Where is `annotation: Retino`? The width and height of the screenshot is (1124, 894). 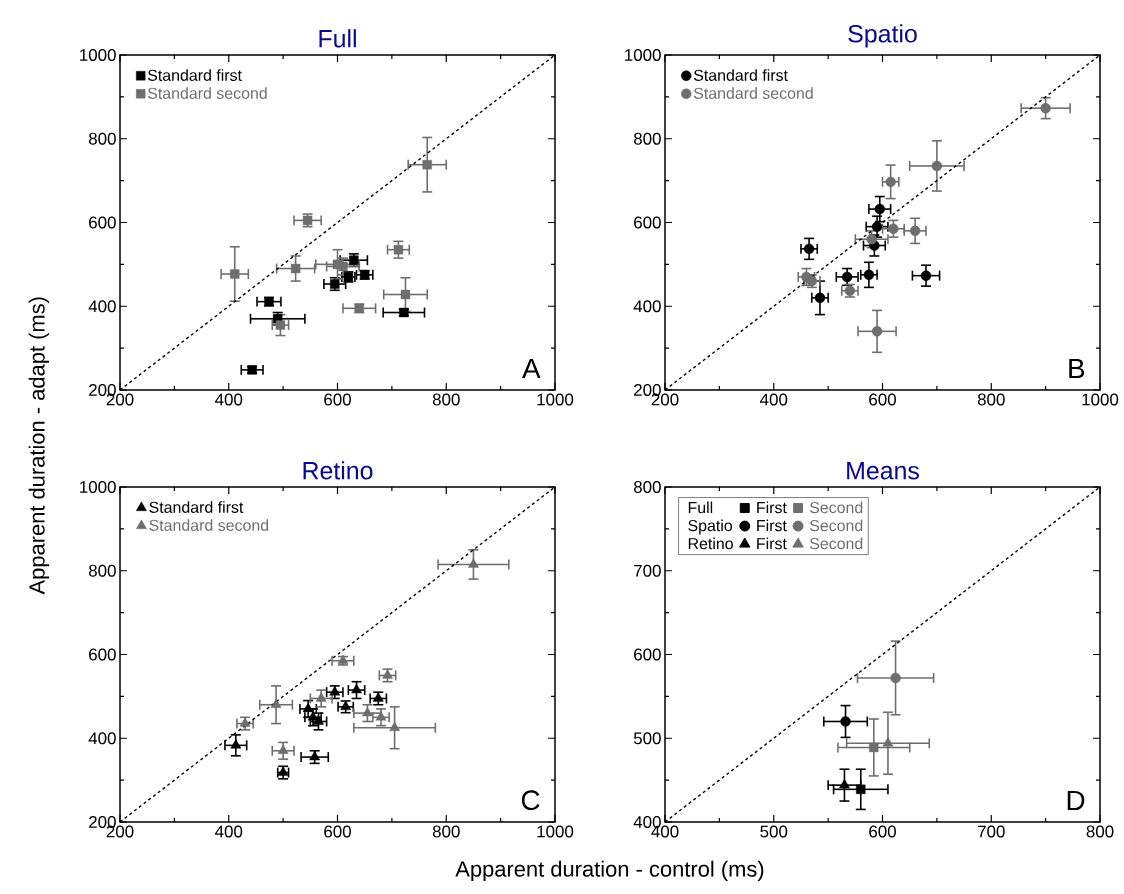 annotation: Retino is located at coordinates (710, 543).